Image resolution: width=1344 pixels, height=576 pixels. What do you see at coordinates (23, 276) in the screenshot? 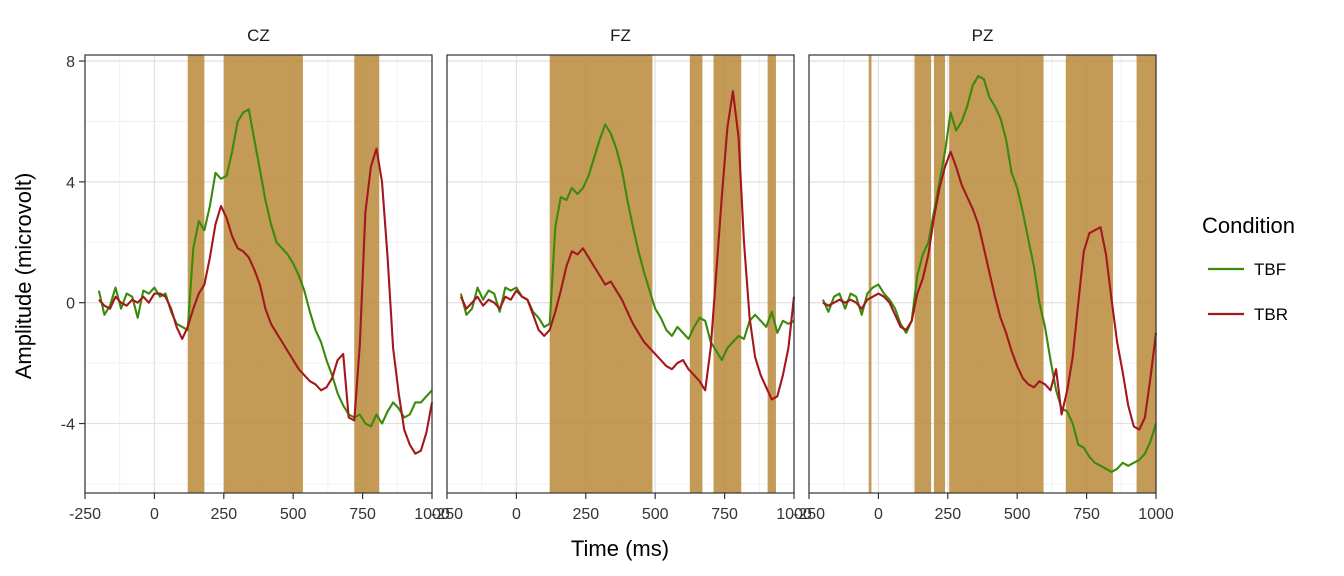
I see `y-axis-title: Amplitude (microvolt)` at bounding box center [23, 276].